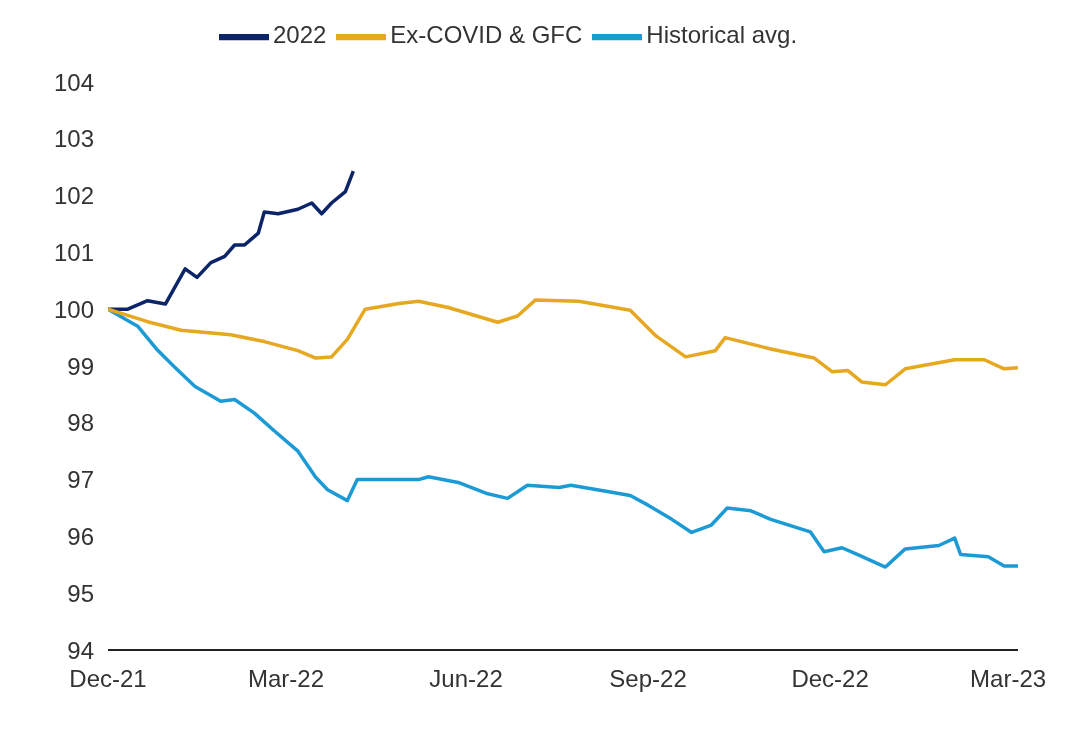  I want to click on y-tick-label: 95, so click(80, 593).